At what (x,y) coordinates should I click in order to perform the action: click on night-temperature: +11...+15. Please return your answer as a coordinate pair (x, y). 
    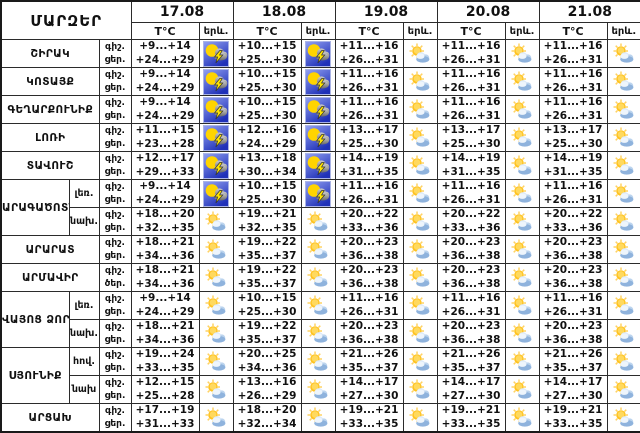
    Looking at the image, I should click on (165, 130).